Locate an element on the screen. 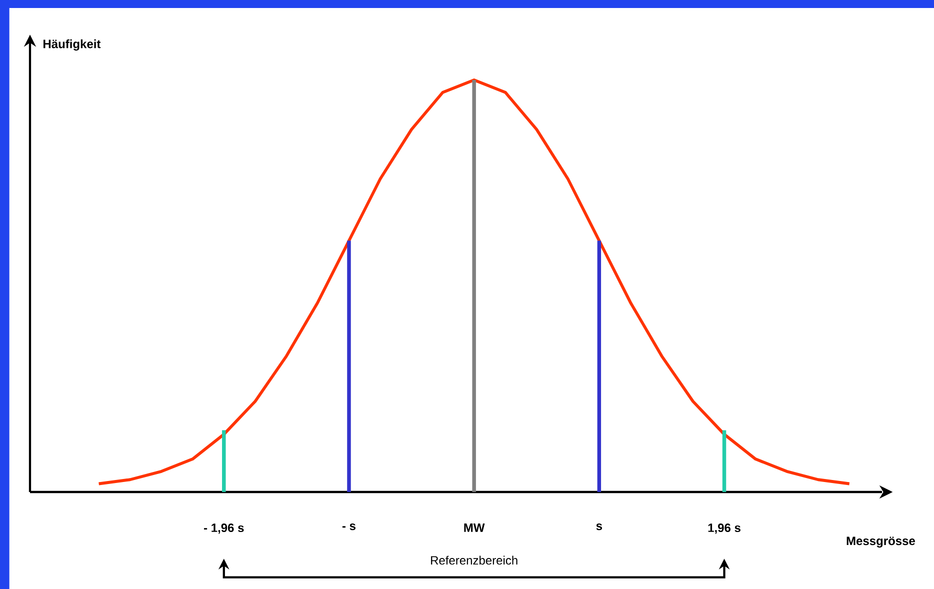 The width and height of the screenshot is (934, 589). x-axis-title: Messgrösse is located at coordinates (880, 542).